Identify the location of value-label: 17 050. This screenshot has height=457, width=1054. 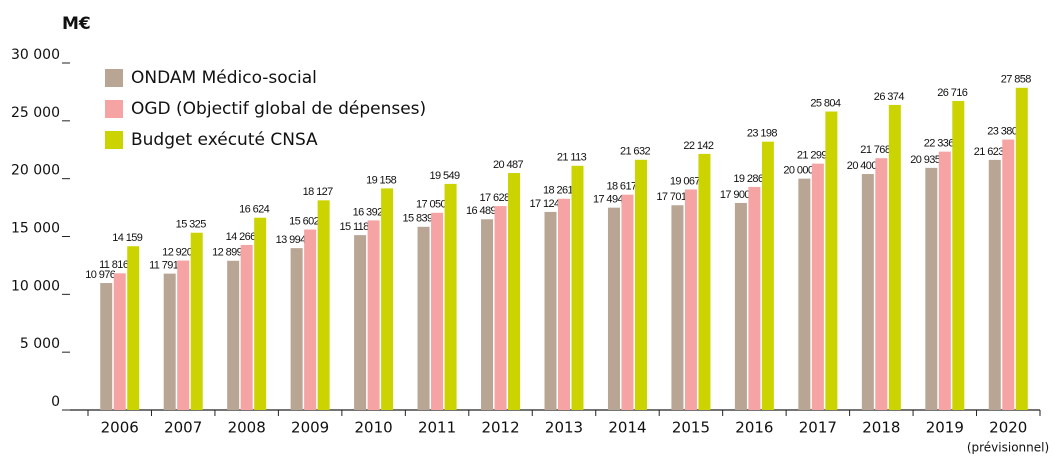
(431, 205).